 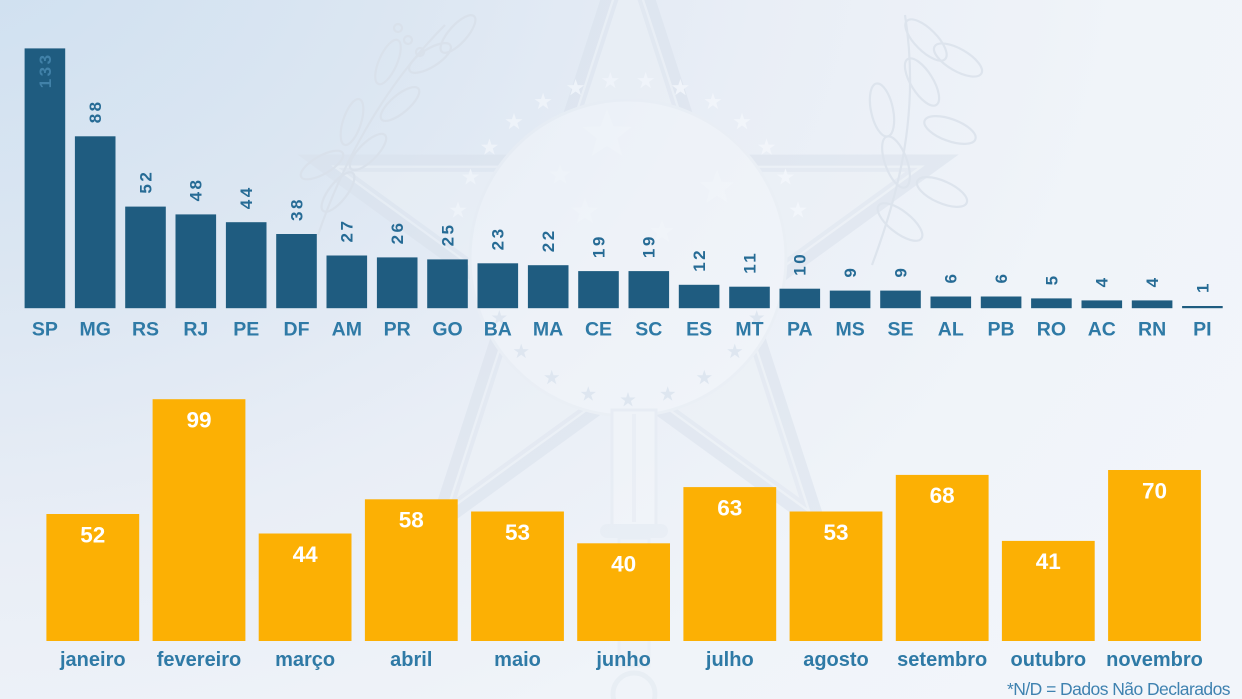 What do you see at coordinates (411, 520) in the screenshot?
I see `svg-text: 58` at bounding box center [411, 520].